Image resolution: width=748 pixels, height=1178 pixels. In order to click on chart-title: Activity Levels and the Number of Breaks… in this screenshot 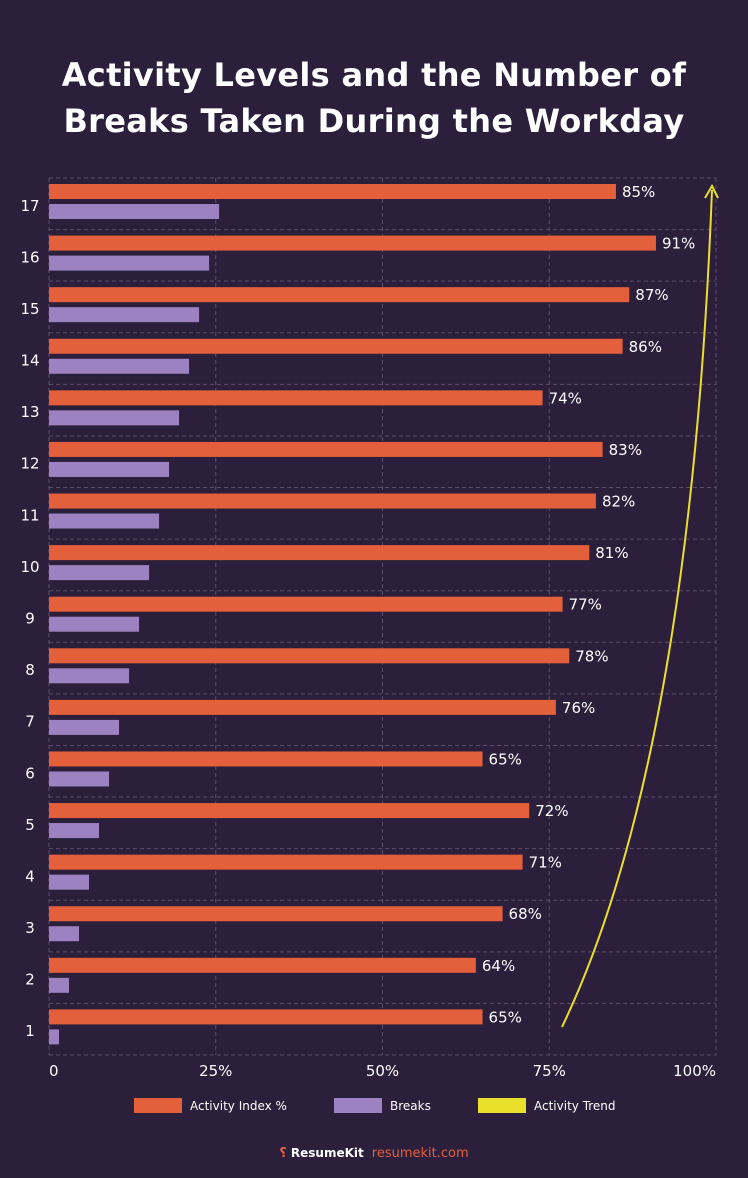, I will do `click(374, 98)`.